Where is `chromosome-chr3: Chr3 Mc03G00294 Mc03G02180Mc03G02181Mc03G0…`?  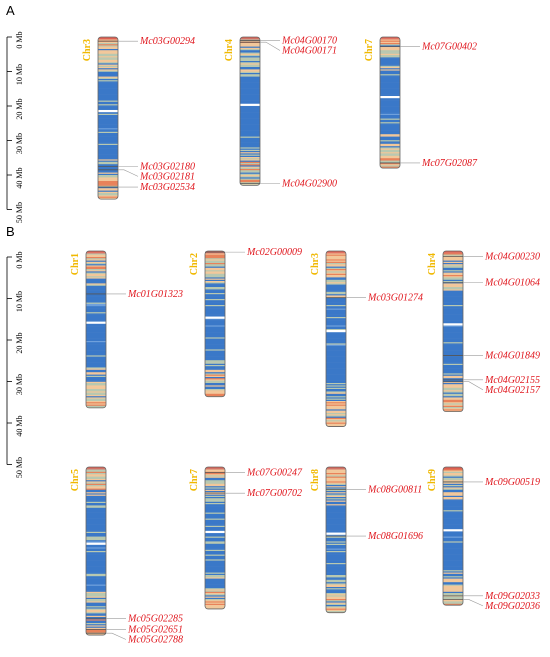
chromosome-chr3: Chr3 Mc03G00294 Mc03G02180Mc03G02181Mc03G0… is located at coordinates (138, 118).